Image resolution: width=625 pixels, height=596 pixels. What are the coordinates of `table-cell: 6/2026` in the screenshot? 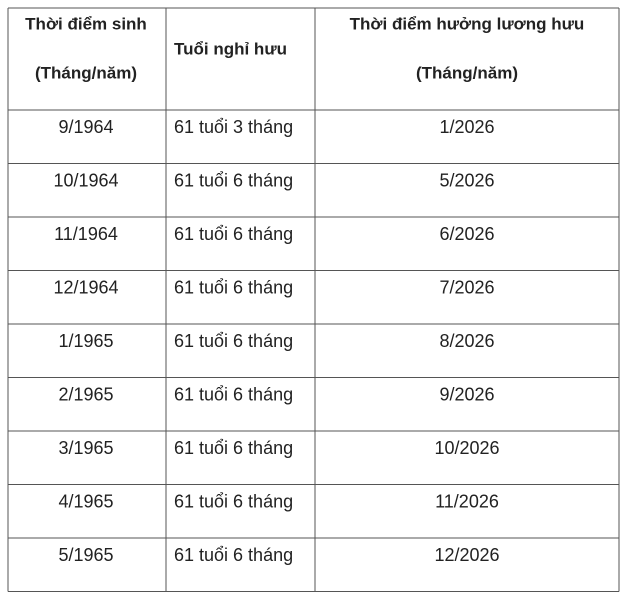 It's located at (466, 234).